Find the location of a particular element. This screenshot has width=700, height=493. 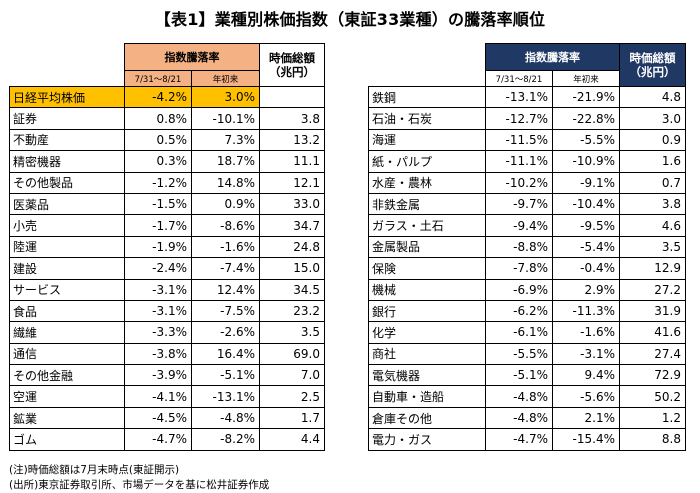

market-cap: 3.5 is located at coordinates (652, 247).